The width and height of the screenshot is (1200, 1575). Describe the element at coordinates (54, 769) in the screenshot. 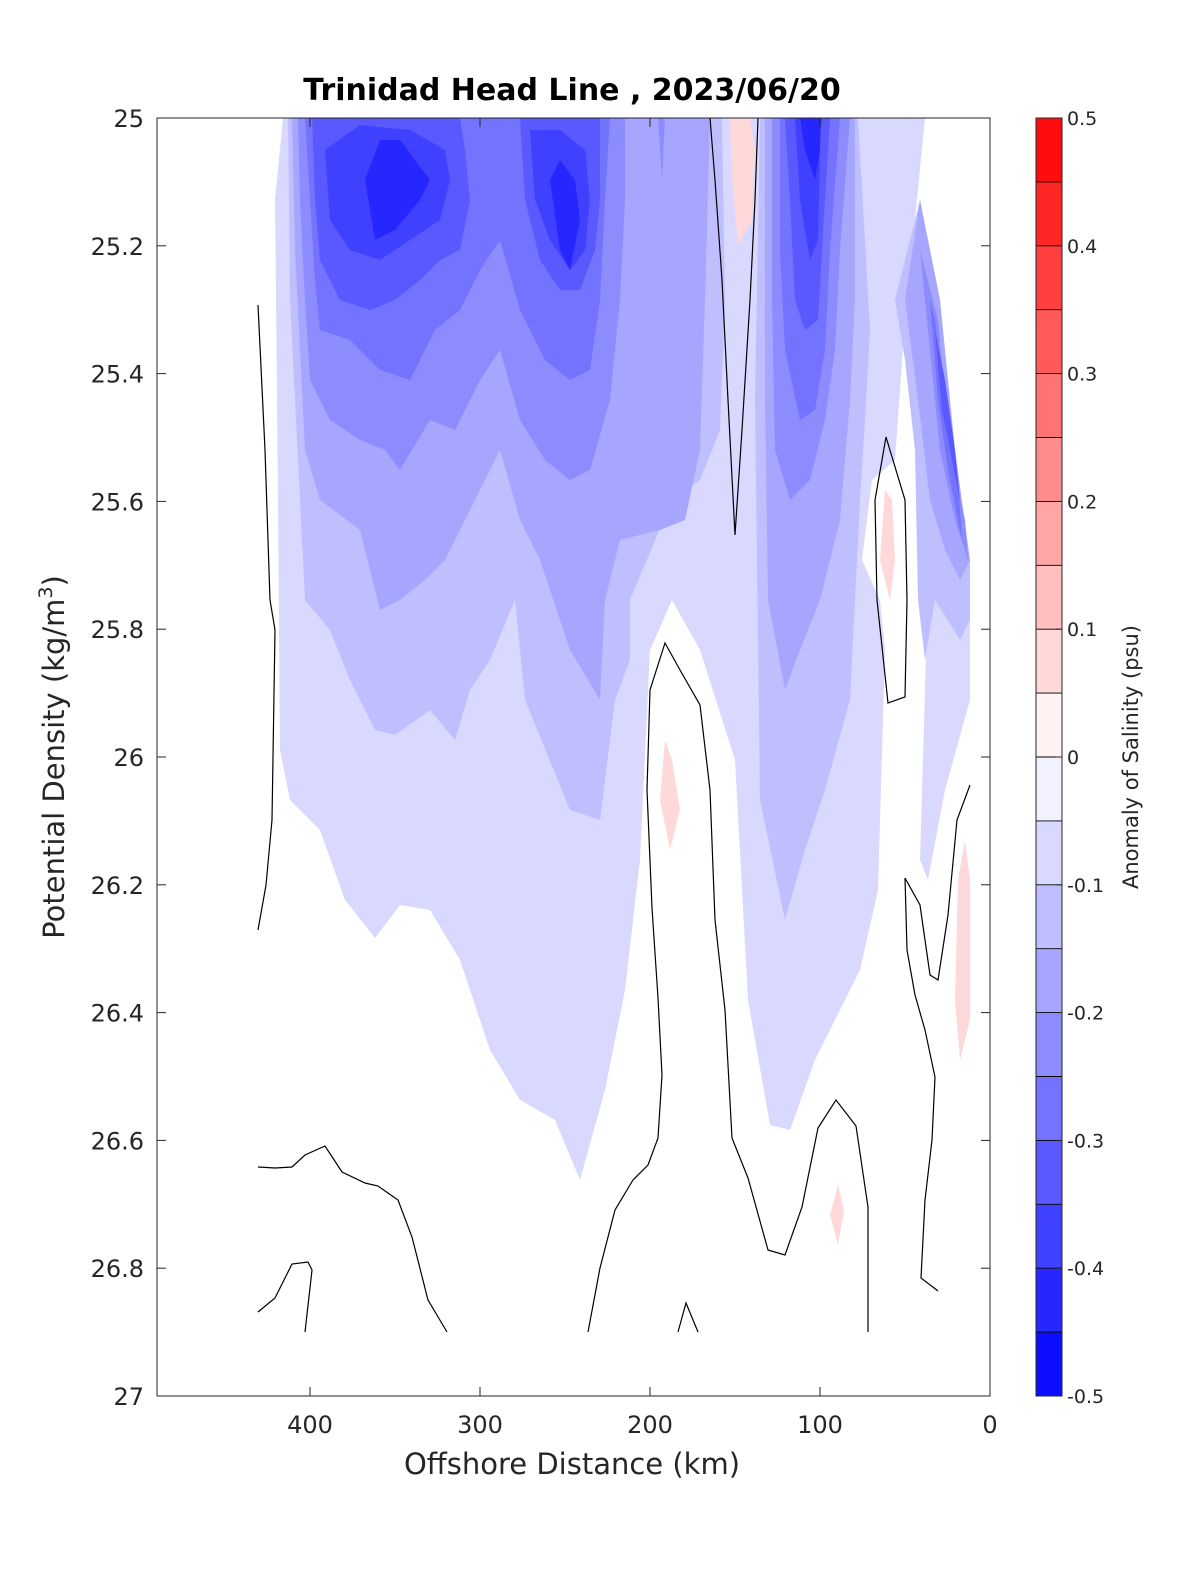

I see `y-axis-label-text: Potential Density (kg/m` at that location.